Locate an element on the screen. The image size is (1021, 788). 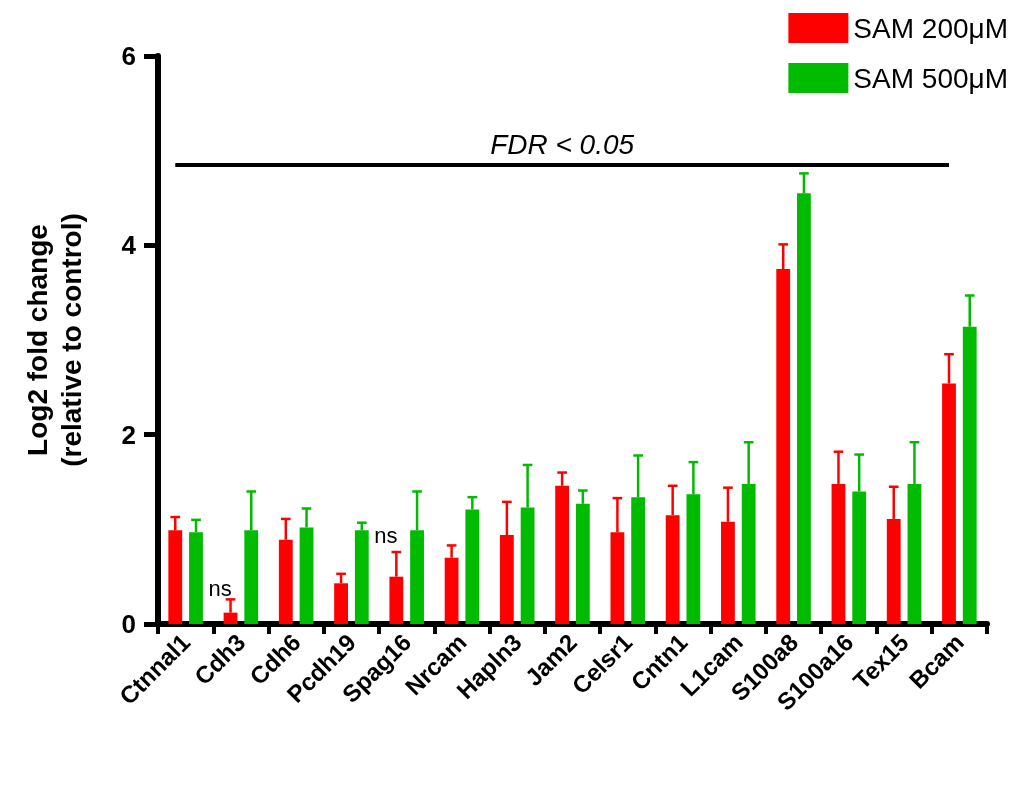
y-tick-label: 6 is located at coordinates (128, 56).